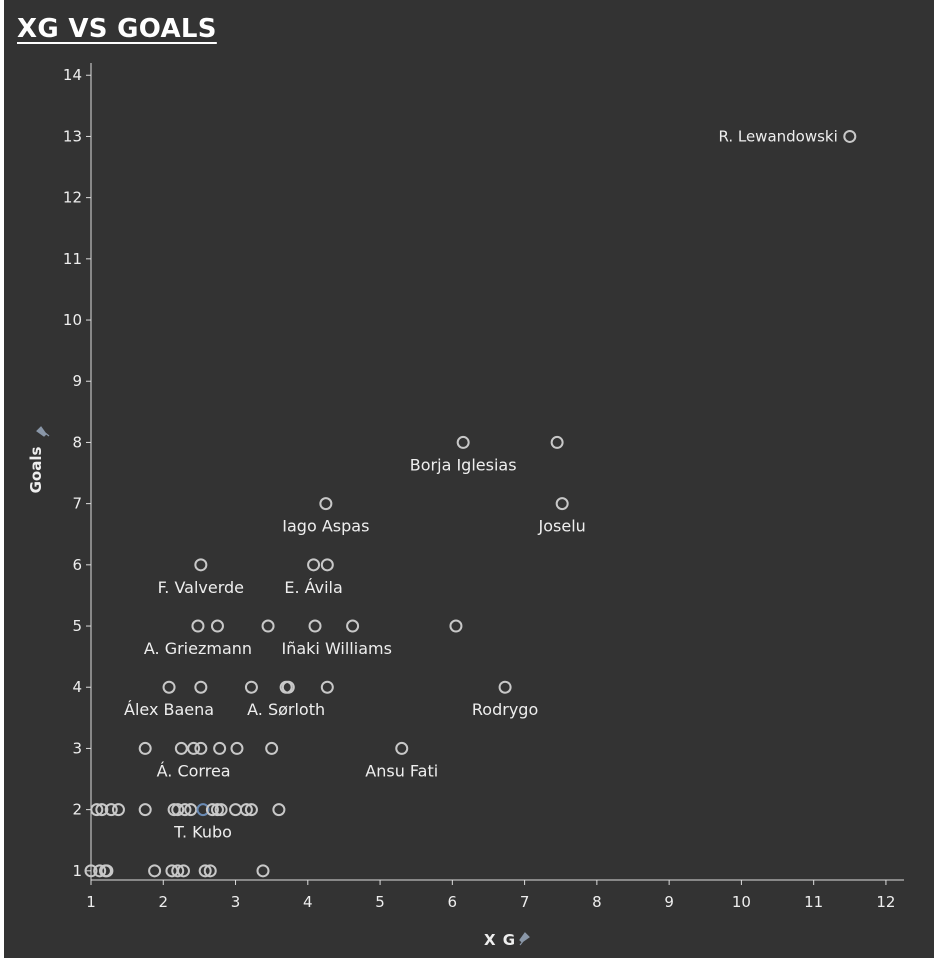 This screenshot has height=962, width=934. What do you see at coordinates (777, 136) in the screenshot?
I see `data-label: R. Lewandowski` at bounding box center [777, 136].